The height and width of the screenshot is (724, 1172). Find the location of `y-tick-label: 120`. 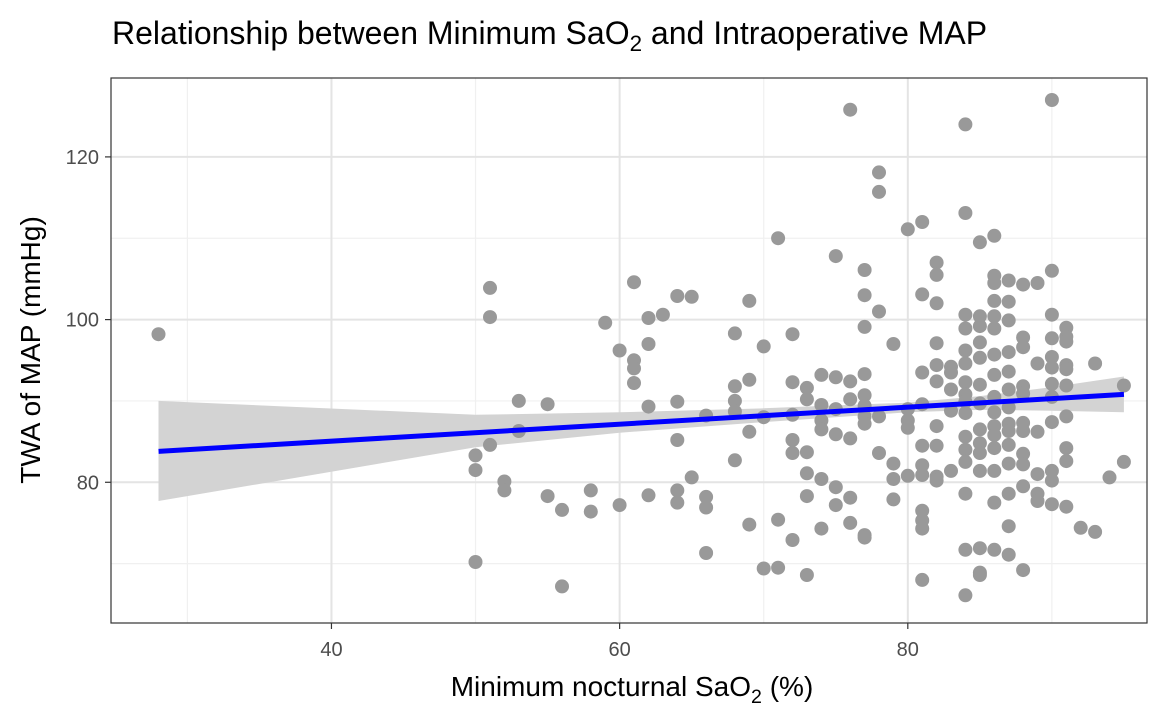

y-tick-label: 120 is located at coordinates (82, 158).